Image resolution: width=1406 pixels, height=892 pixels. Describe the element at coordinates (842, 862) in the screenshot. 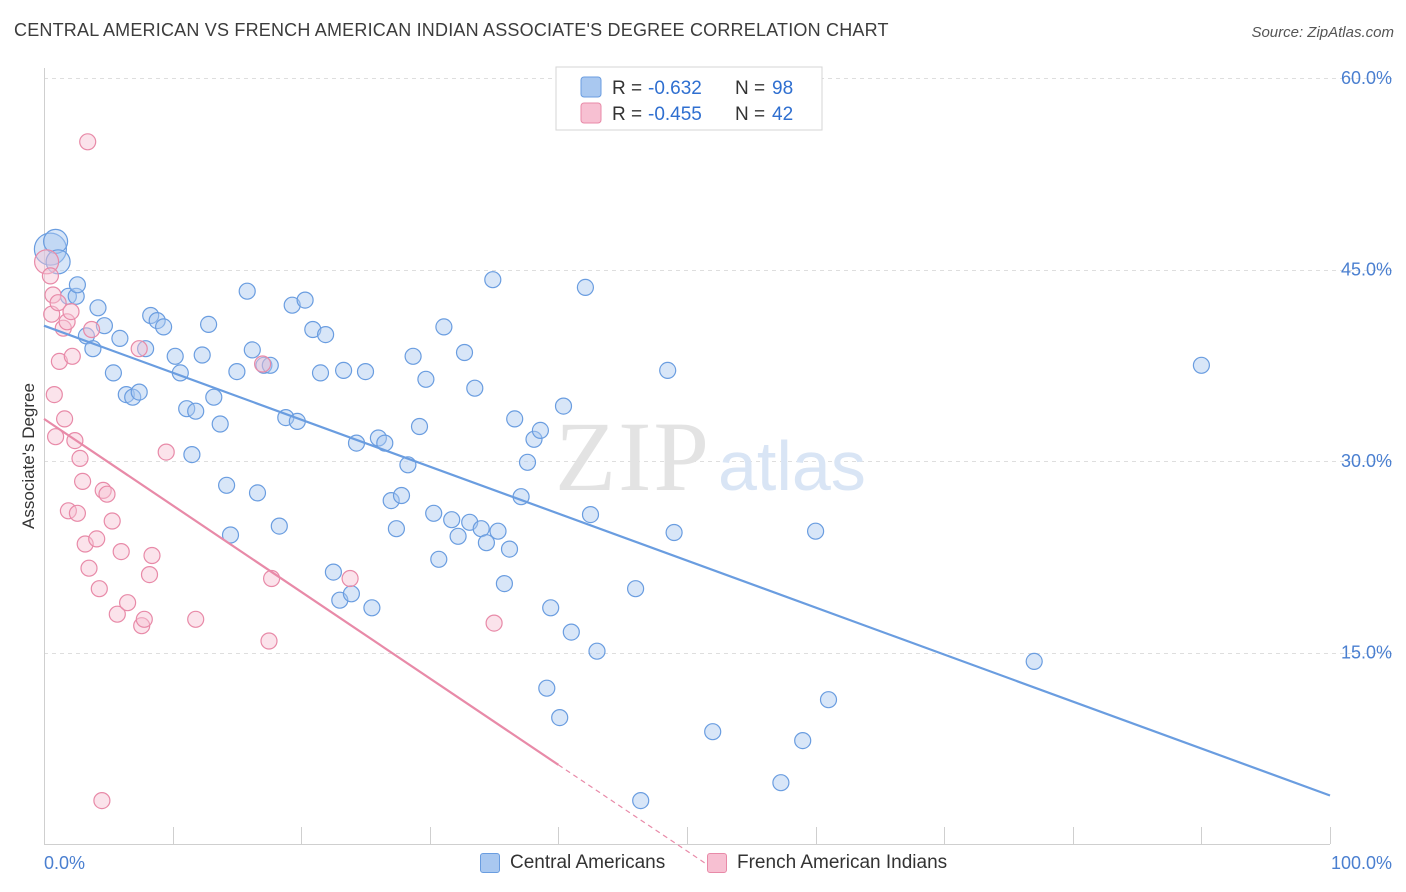

I see `legend-label-french-american-indians: French American Indians` at that location.